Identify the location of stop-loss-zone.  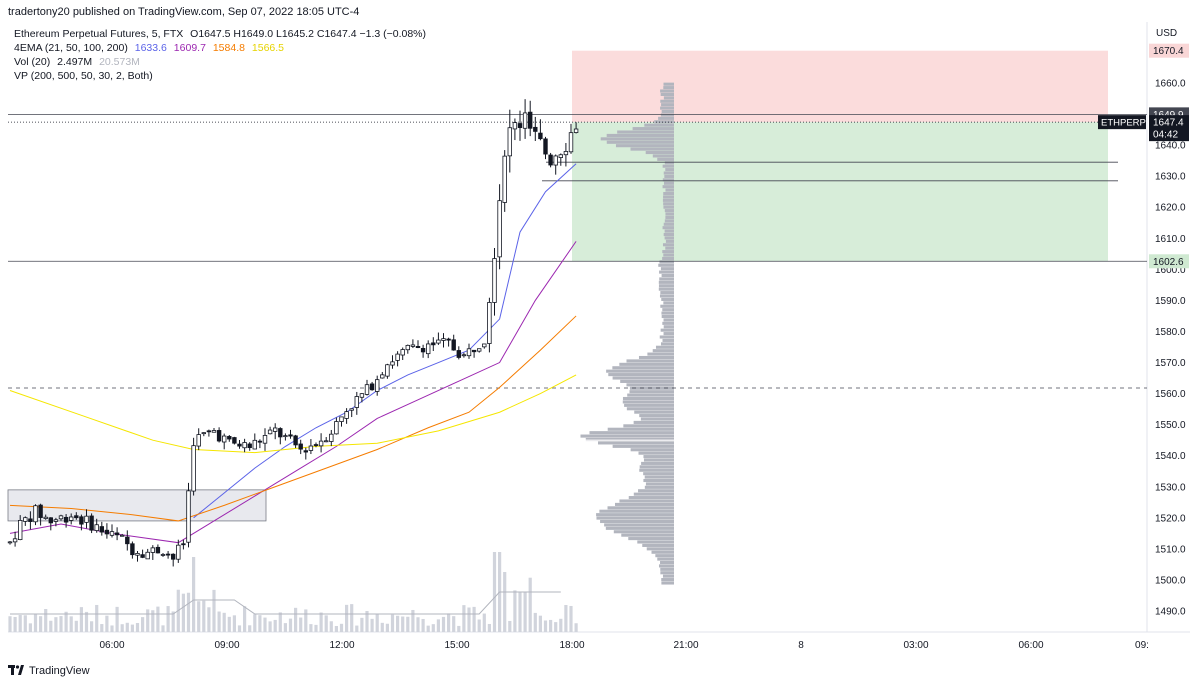
(840, 86).